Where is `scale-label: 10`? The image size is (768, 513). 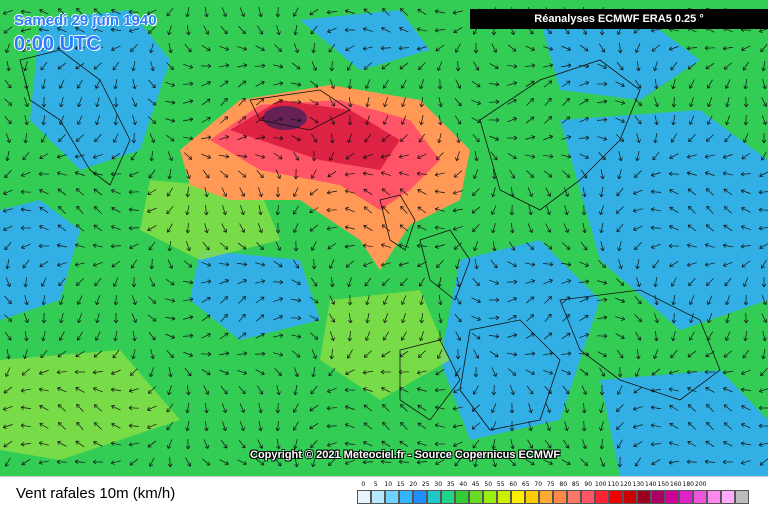 scale-label: 10 is located at coordinates (388, 484).